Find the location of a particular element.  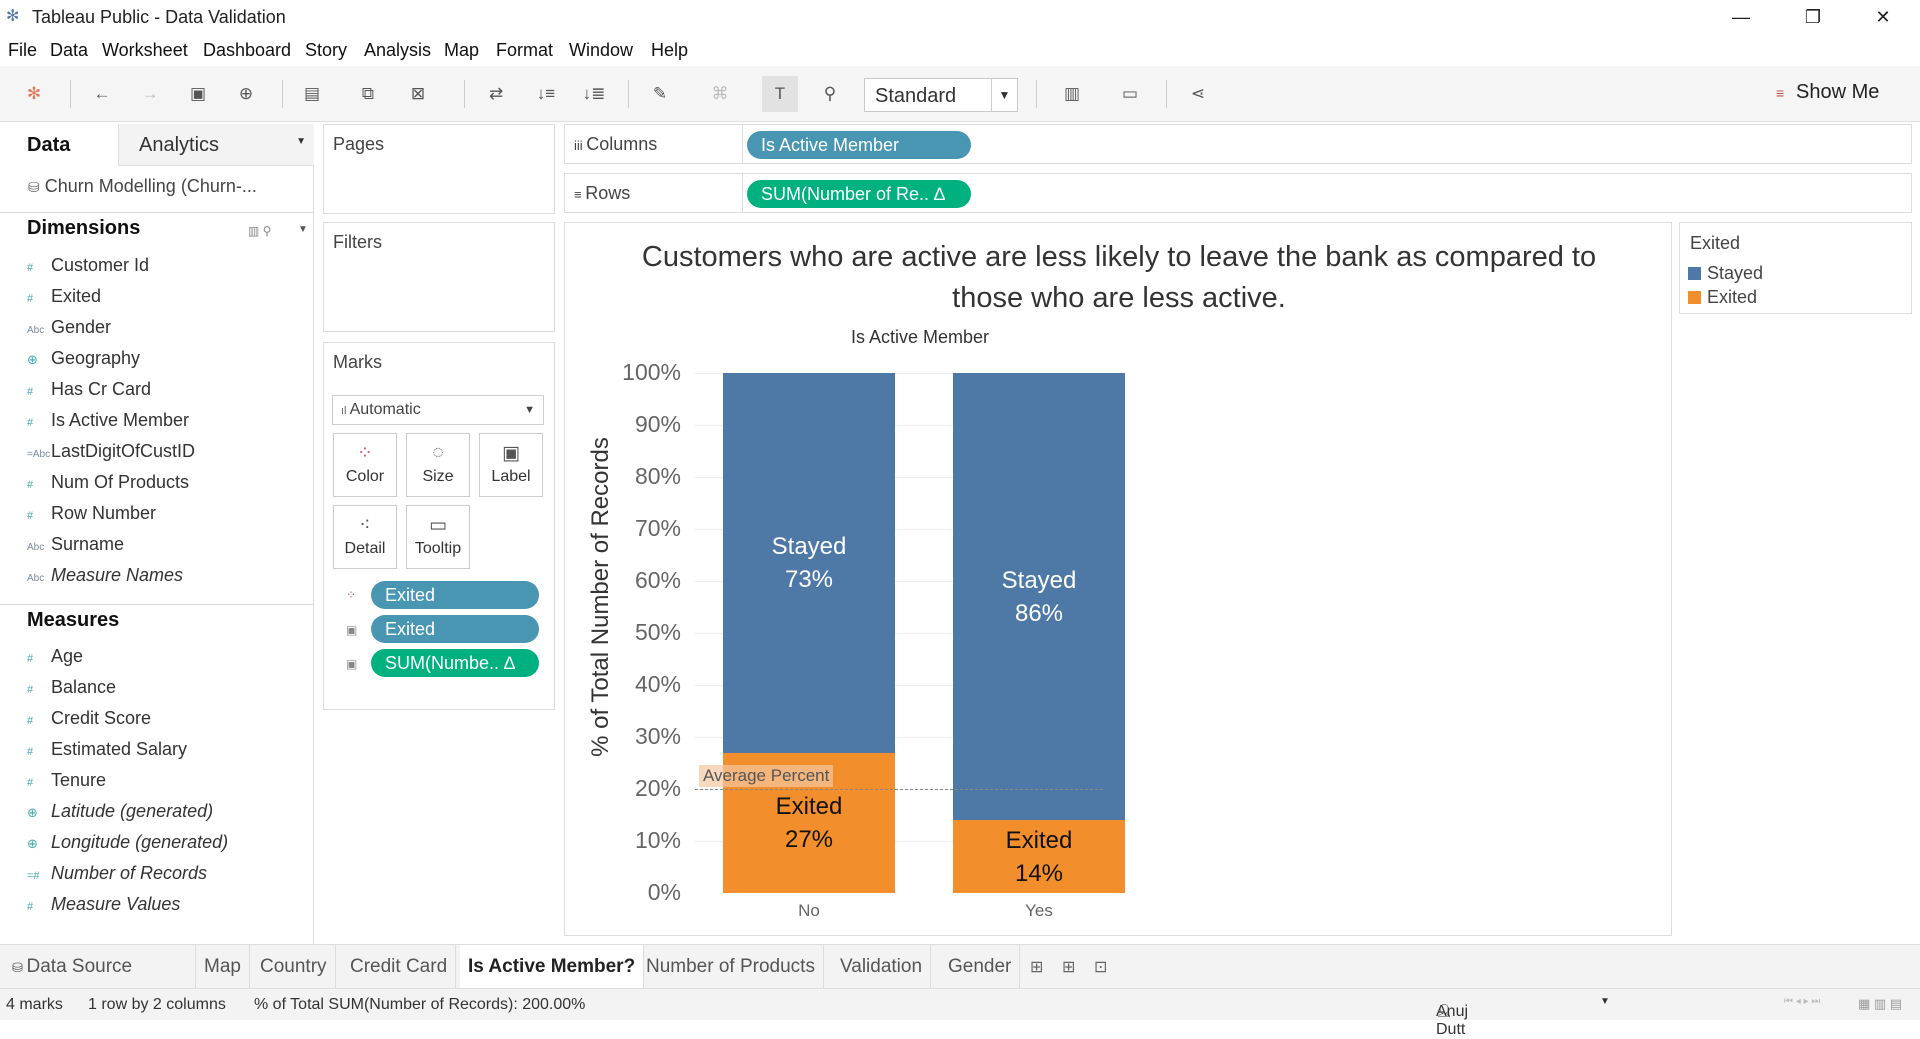

menu-story: Story is located at coordinates (326, 50).